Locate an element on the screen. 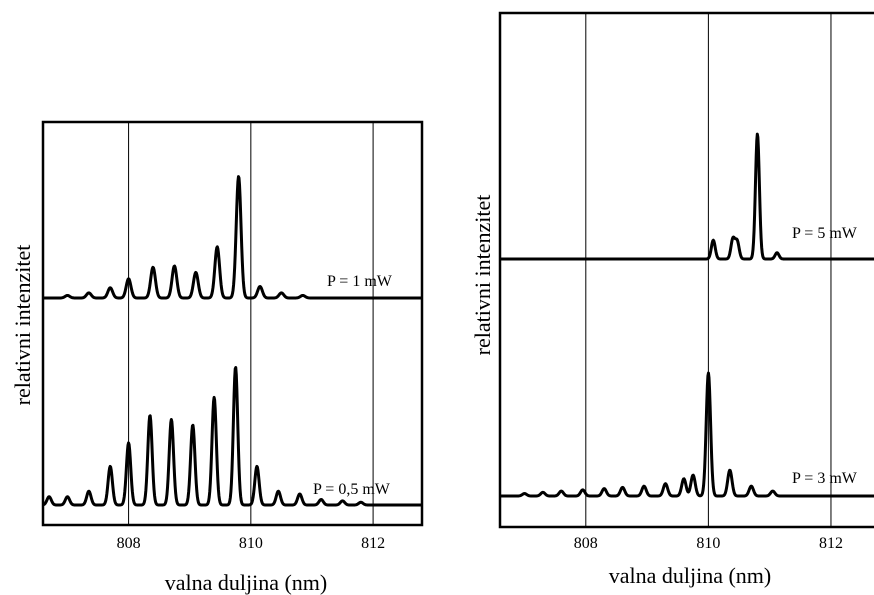 This screenshot has height=595, width=874. right-y-axis-title: relativni intenzitet is located at coordinates (482, 275).